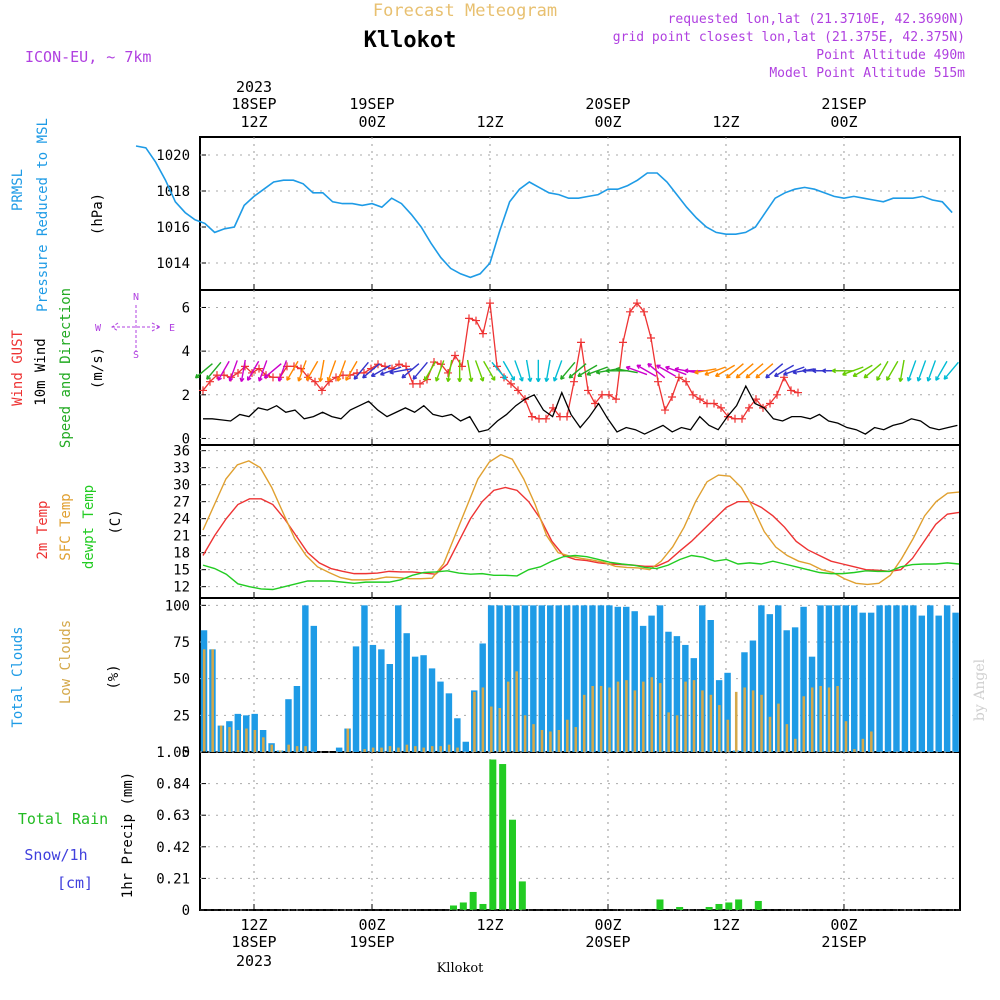  I want to click on y-tick-label-temp: 18, so click(181, 554).